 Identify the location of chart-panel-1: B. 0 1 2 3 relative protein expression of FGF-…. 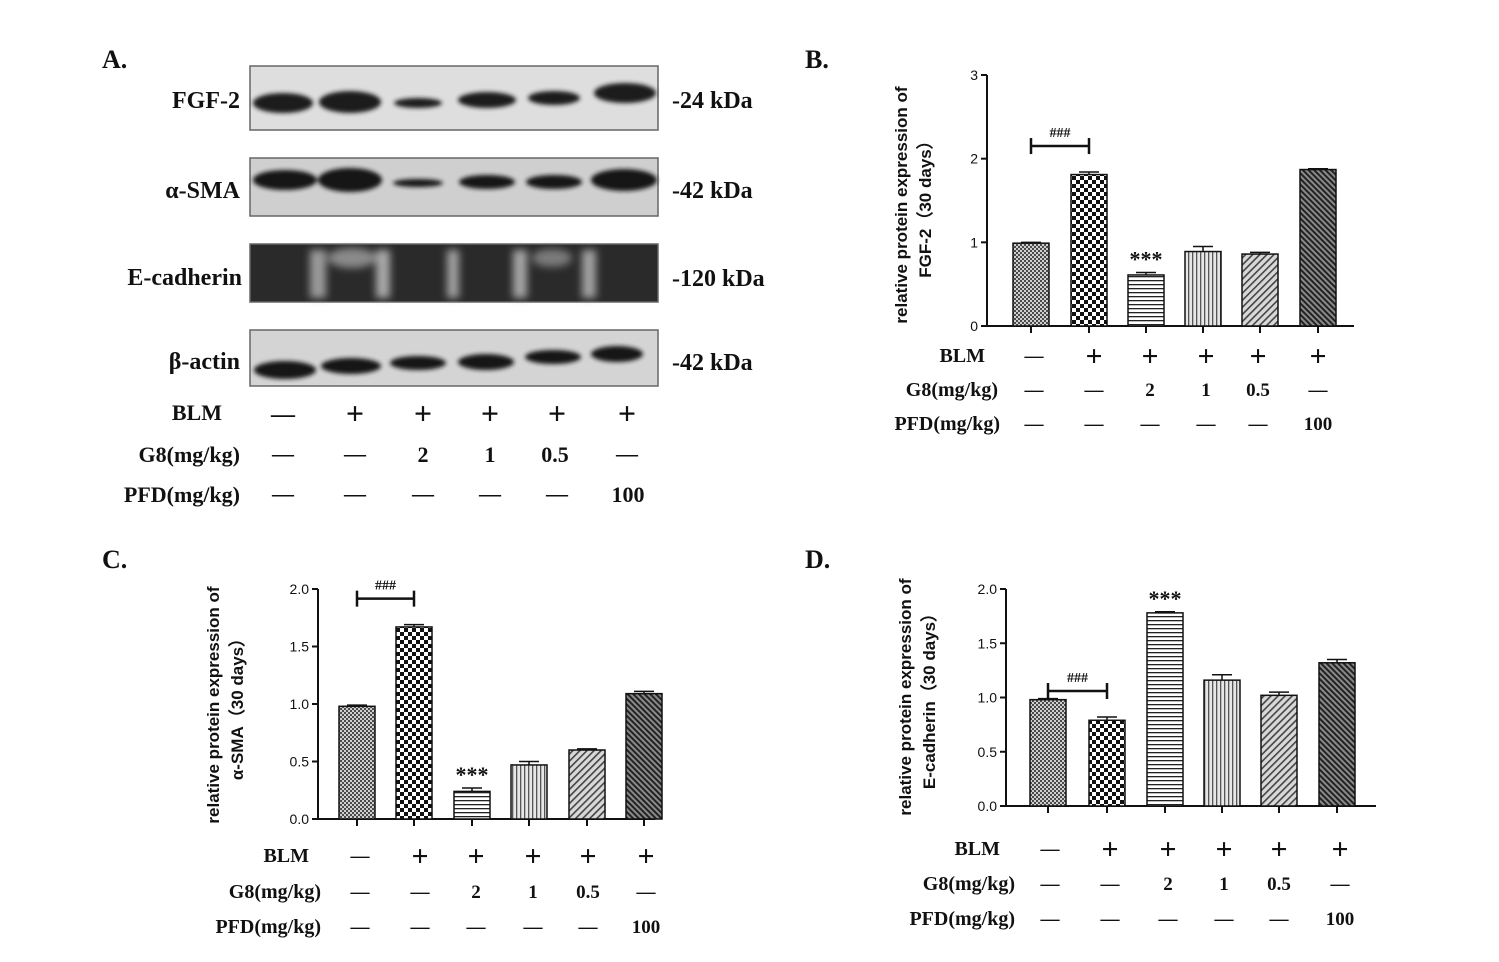
(1079, 240).